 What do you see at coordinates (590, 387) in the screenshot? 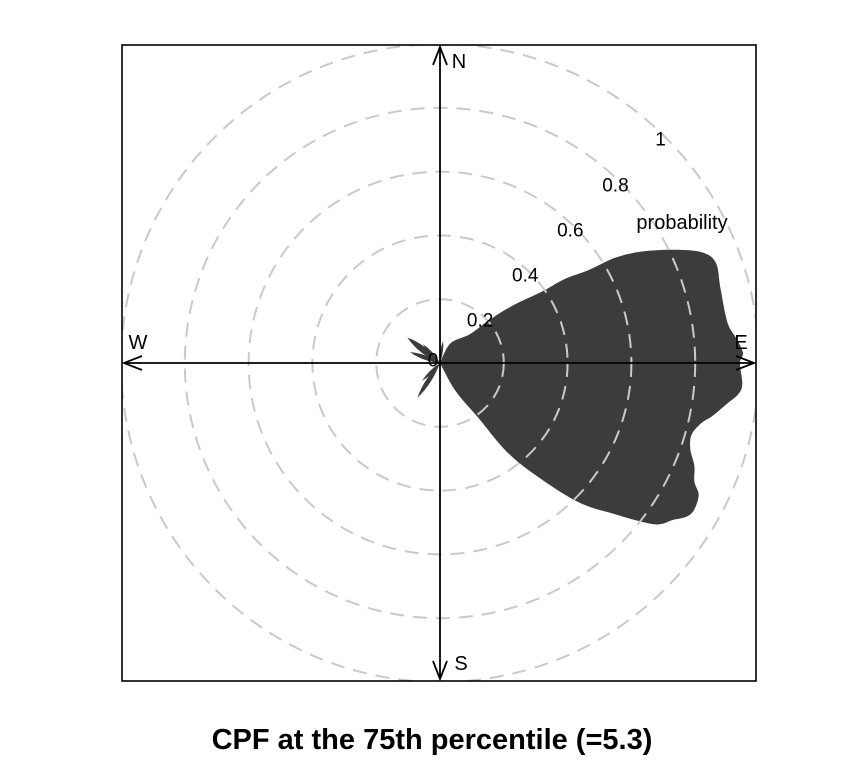
I see `cpf-probability-lobe` at bounding box center [590, 387].